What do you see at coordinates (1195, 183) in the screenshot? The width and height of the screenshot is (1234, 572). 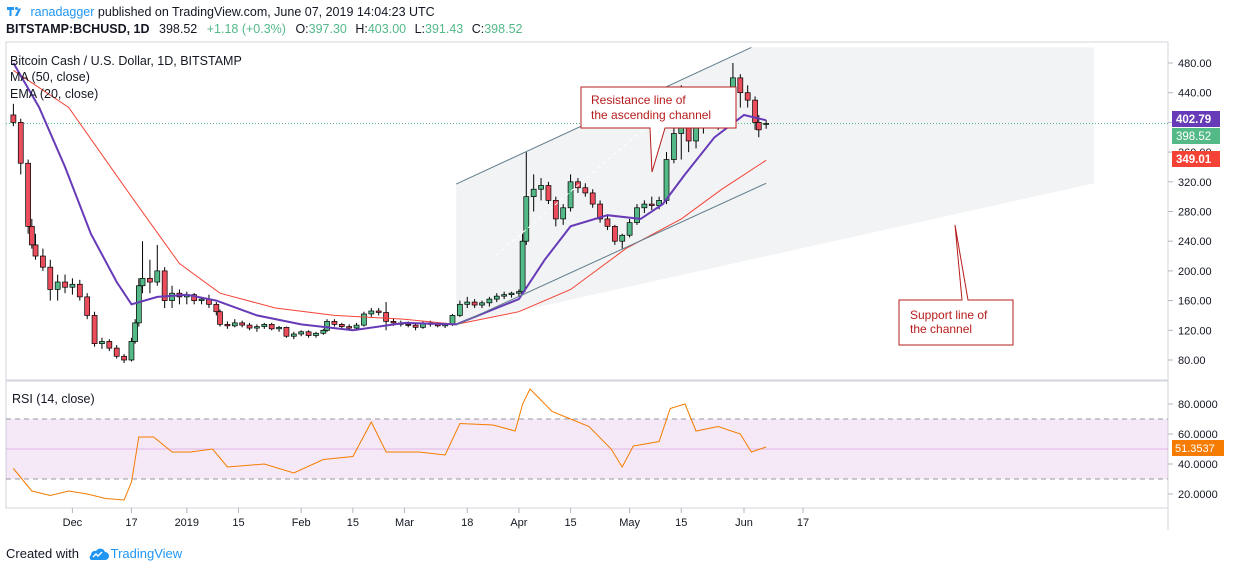 I see `price-tick-label-6: 320.00` at bounding box center [1195, 183].